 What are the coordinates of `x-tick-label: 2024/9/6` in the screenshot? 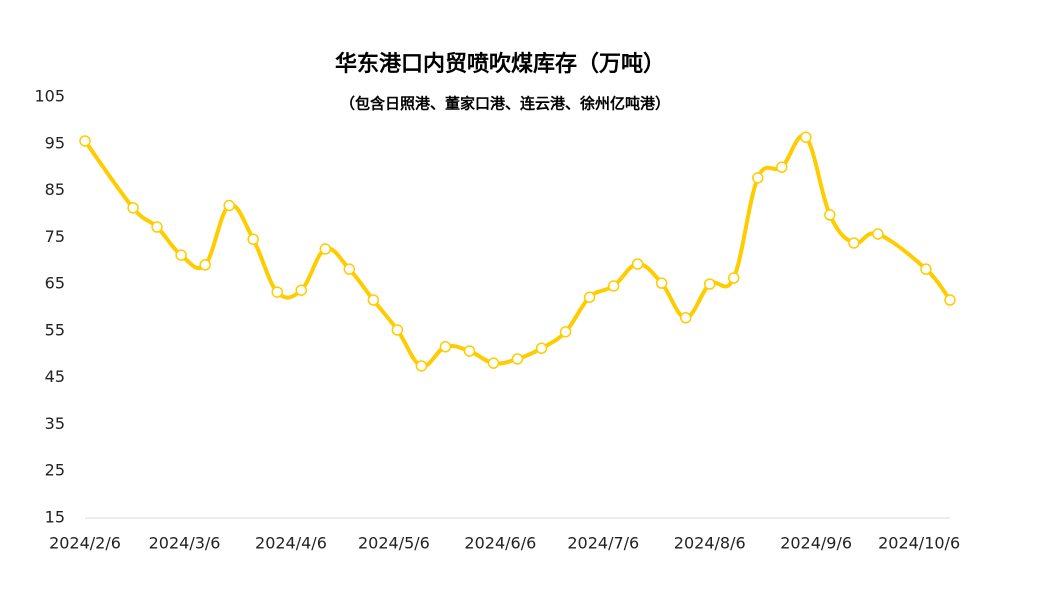 It's located at (816, 543).